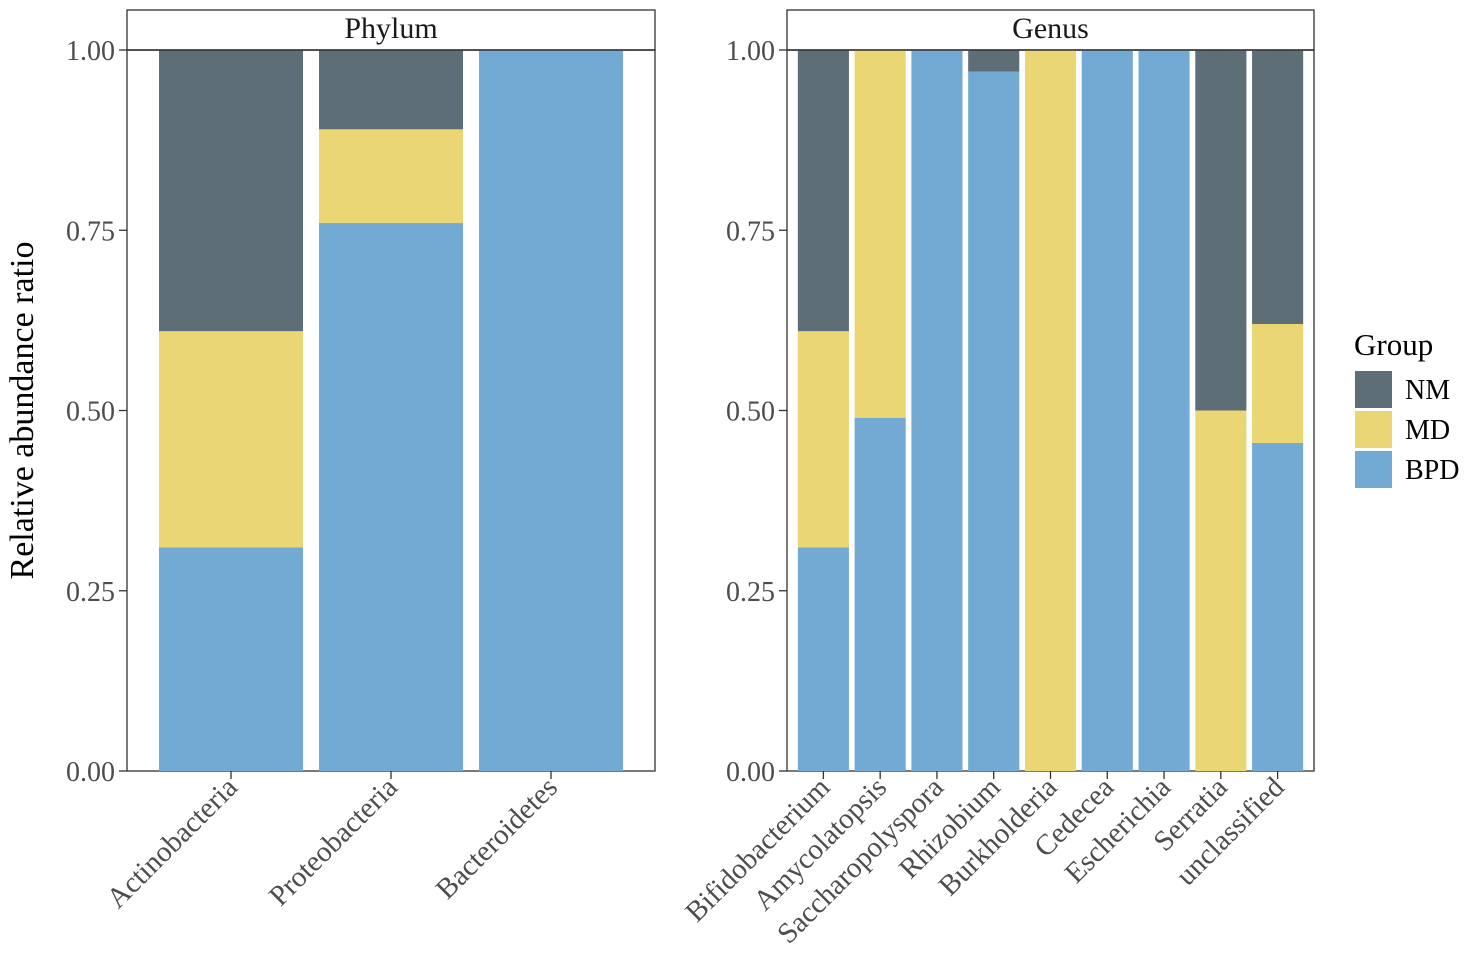 Image resolution: width=1477 pixels, height=972 pixels. Describe the element at coordinates (1164, 410) in the screenshot. I see `bar-genus-escherichia-bpd` at that location.